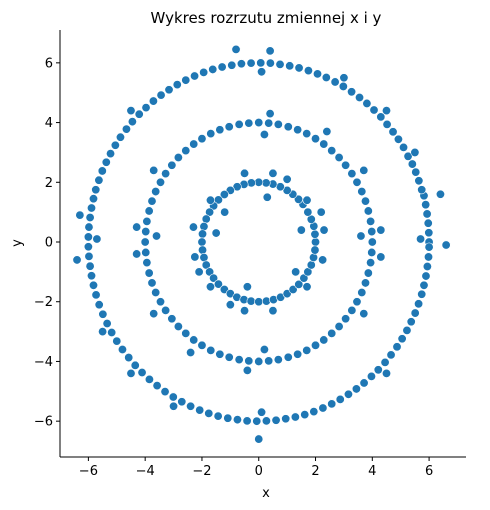 Image resolution: width=490 pixels, height=510 pixels. I want to click on x-axis-label: x, so click(266, 493).